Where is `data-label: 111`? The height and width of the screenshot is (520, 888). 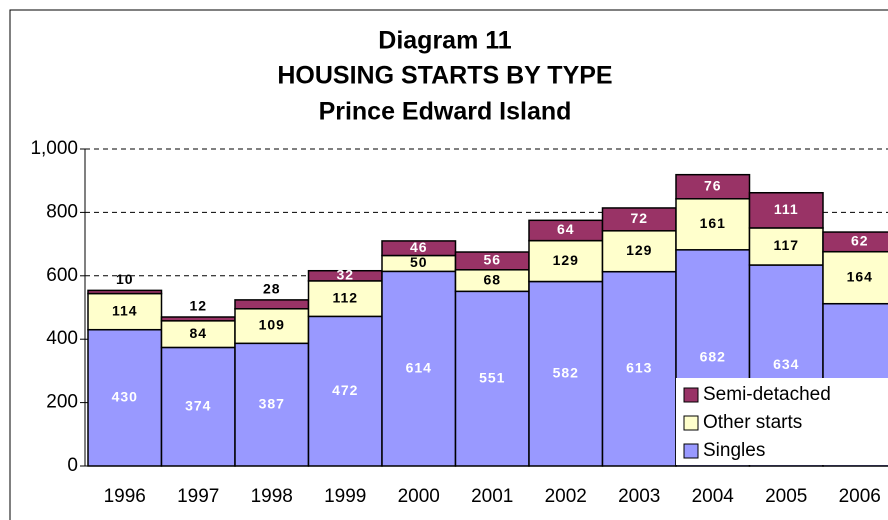 data-label: 111 is located at coordinates (786, 209).